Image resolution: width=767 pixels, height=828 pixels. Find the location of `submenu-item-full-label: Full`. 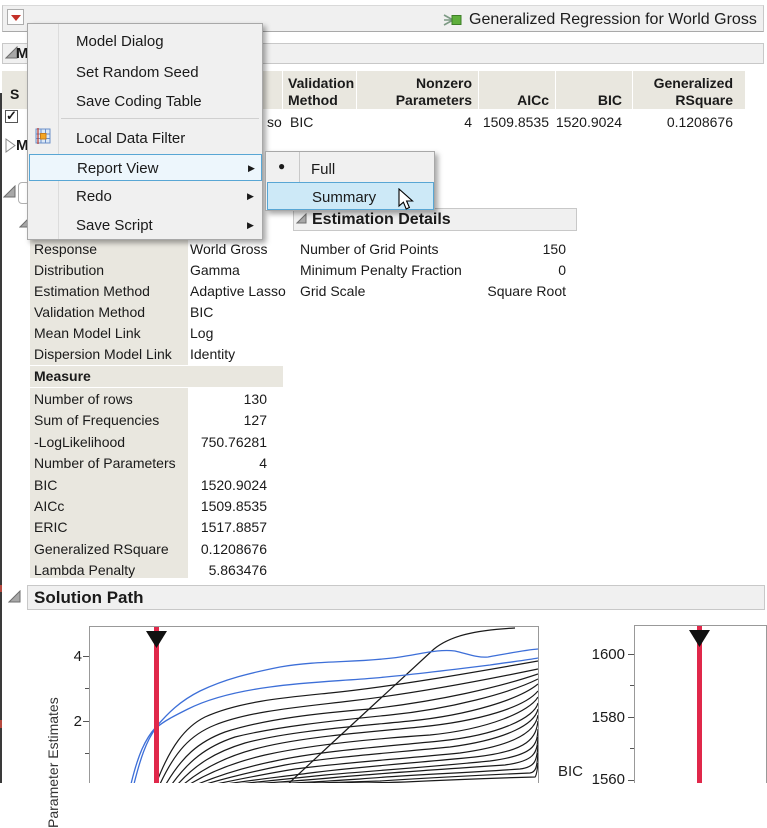

submenu-item-full-label: Full is located at coordinates (323, 169).